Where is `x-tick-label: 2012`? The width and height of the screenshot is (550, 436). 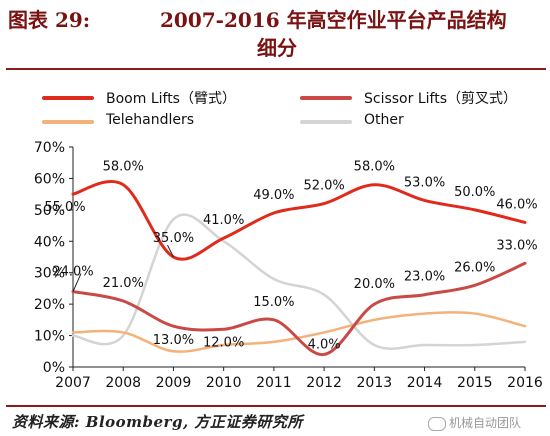
x-tick-label: 2012 is located at coordinates (324, 383).